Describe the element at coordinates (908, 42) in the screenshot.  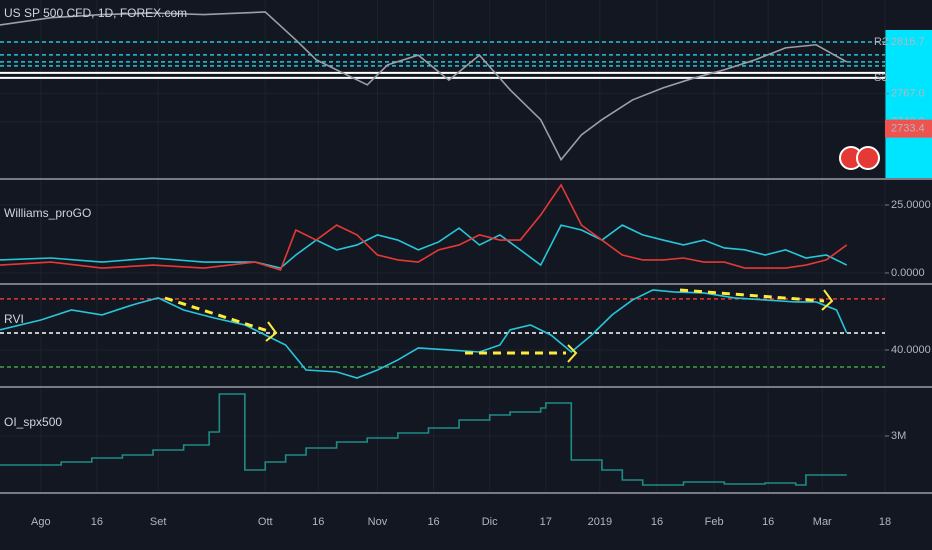
I see `y-tick-label: 2816.7` at that location.